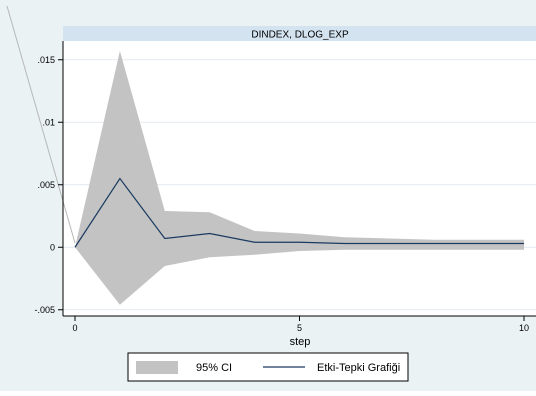 The width and height of the screenshot is (536, 396). Describe the element at coordinates (299, 328) in the screenshot. I see `x-tick-label-1: 5` at that location.